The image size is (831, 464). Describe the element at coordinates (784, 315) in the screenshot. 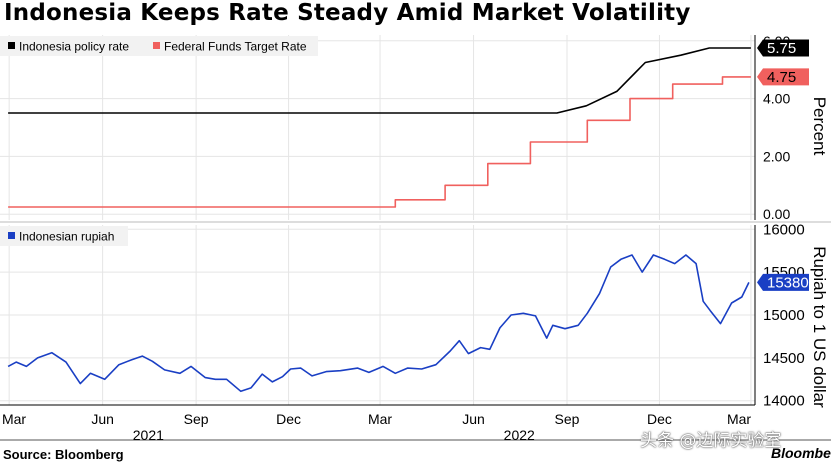

I see `y-tick-label: 15000` at that location.